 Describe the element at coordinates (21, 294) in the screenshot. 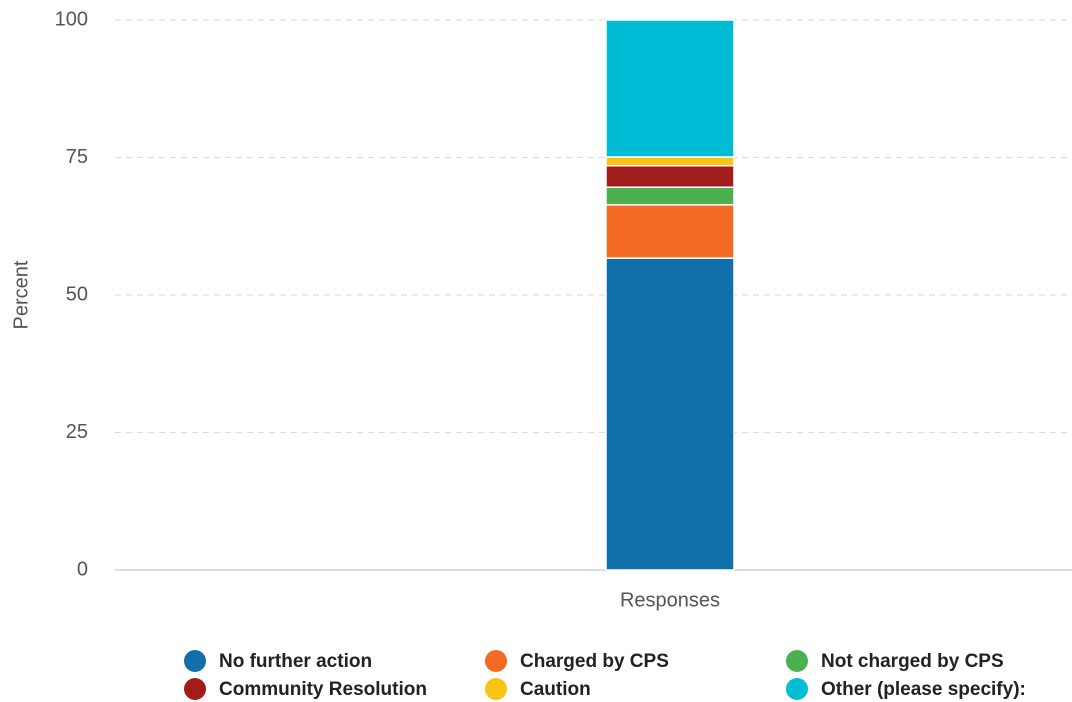

I see `y-axis-label: Percent` at that location.